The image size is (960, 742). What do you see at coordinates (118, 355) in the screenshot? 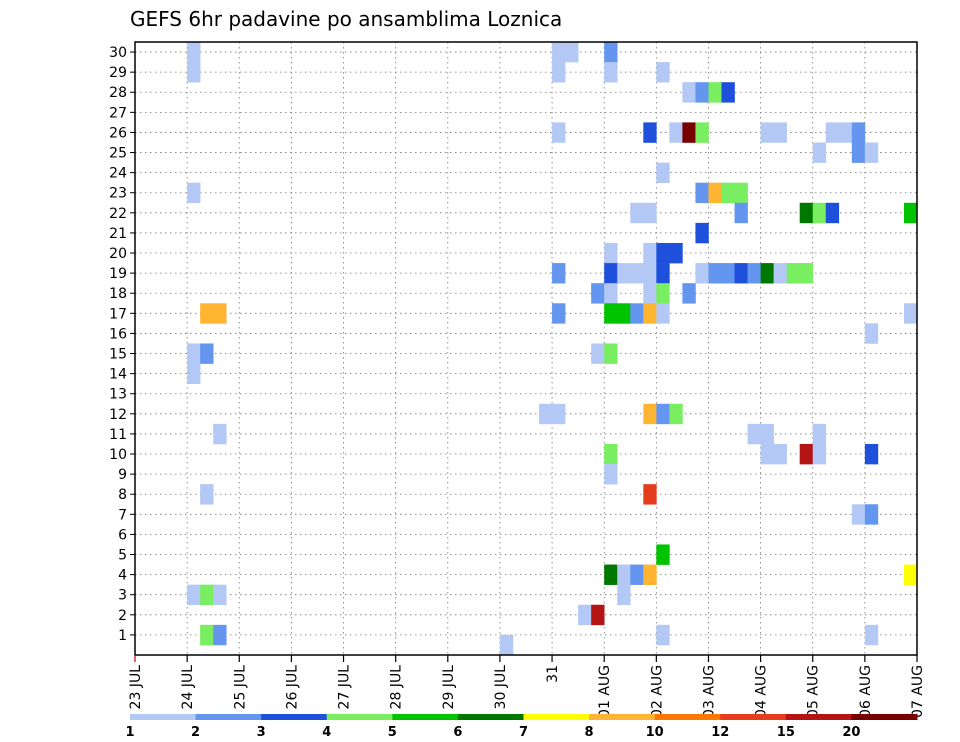
I see `y-tick-label: 15` at bounding box center [118, 355].